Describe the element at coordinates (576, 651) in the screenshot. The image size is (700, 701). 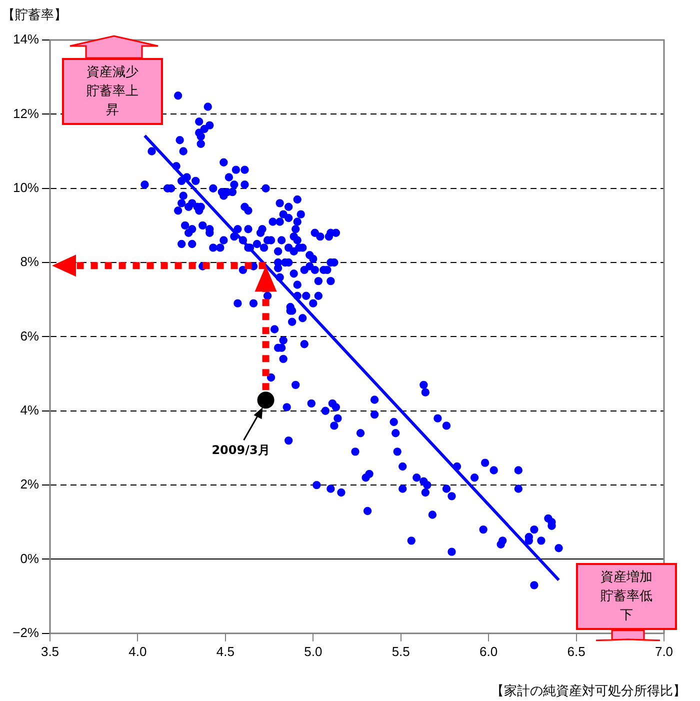
I see `x-tick-label: 6.5` at that location.